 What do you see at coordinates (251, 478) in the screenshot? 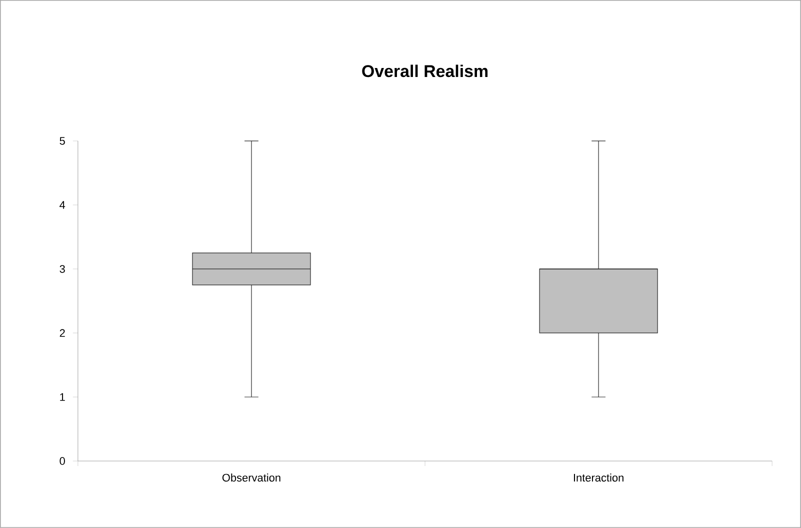
I see `x-tick-label: Observation` at bounding box center [251, 478].